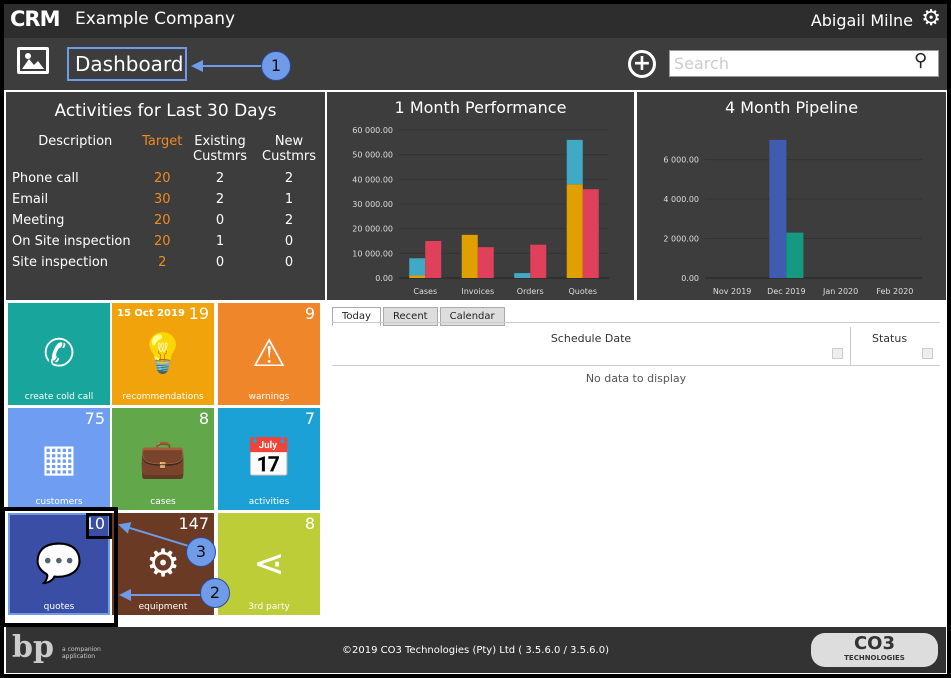  I want to click on company-name: Example Company, so click(155, 19).